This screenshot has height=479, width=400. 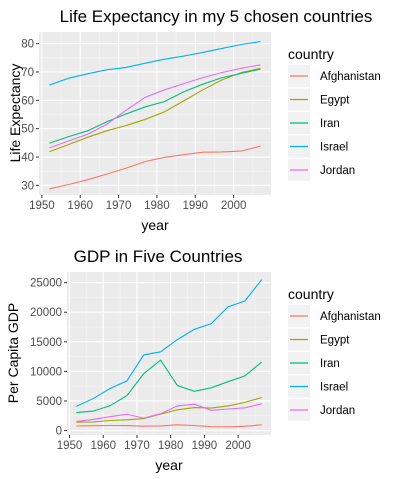 What do you see at coordinates (46, 313) in the screenshot?
I see `y-tick-label: 20000` at bounding box center [46, 313].